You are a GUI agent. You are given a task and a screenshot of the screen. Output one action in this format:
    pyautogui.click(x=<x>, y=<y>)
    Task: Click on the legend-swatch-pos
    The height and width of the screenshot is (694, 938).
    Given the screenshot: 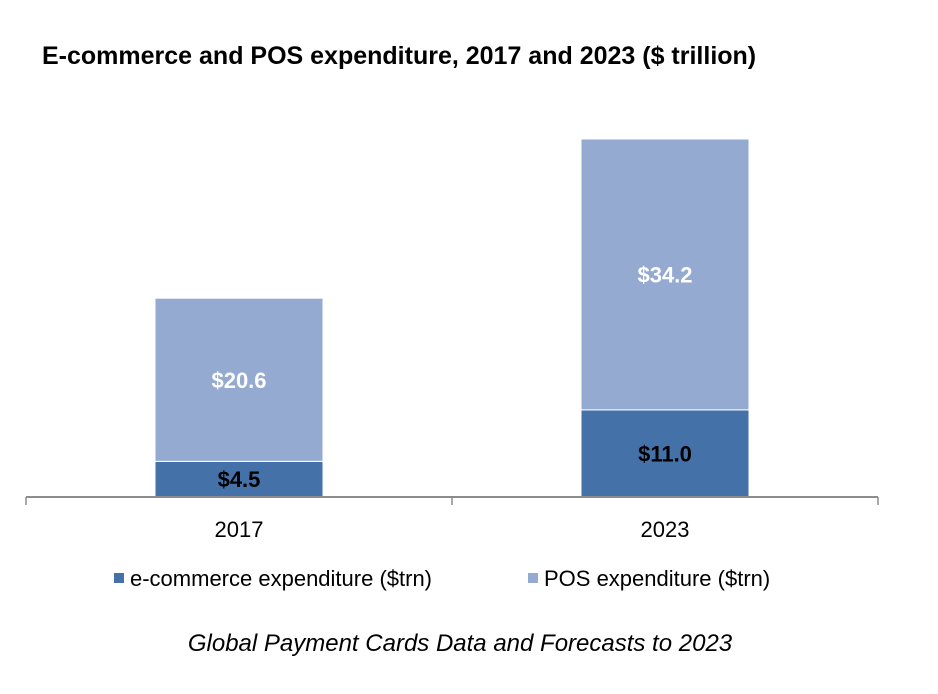 What is the action you would take?
    pyautogui.click(x=533, y=578)
    